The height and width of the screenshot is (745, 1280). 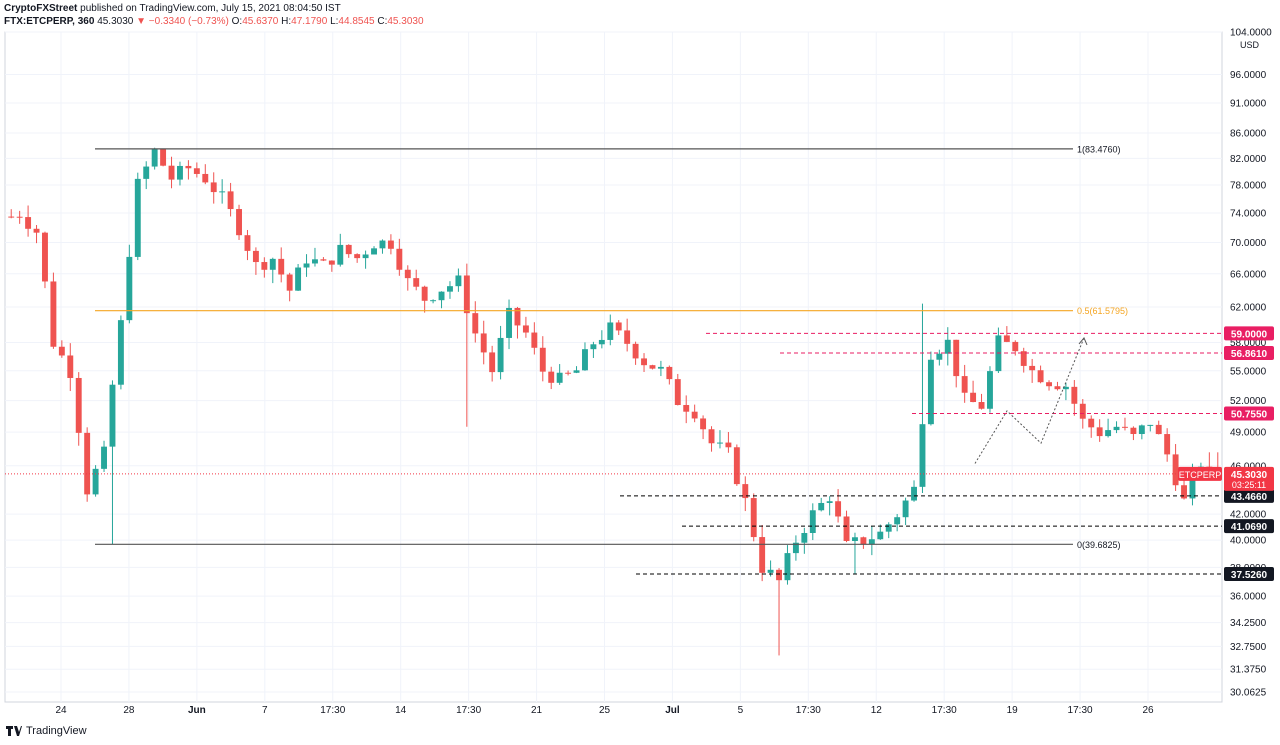 What do you see at coordinates (1248, 274) in the screenshot?
I see `y-tick-label: 66.0000` at bounding box center [1248, 274].